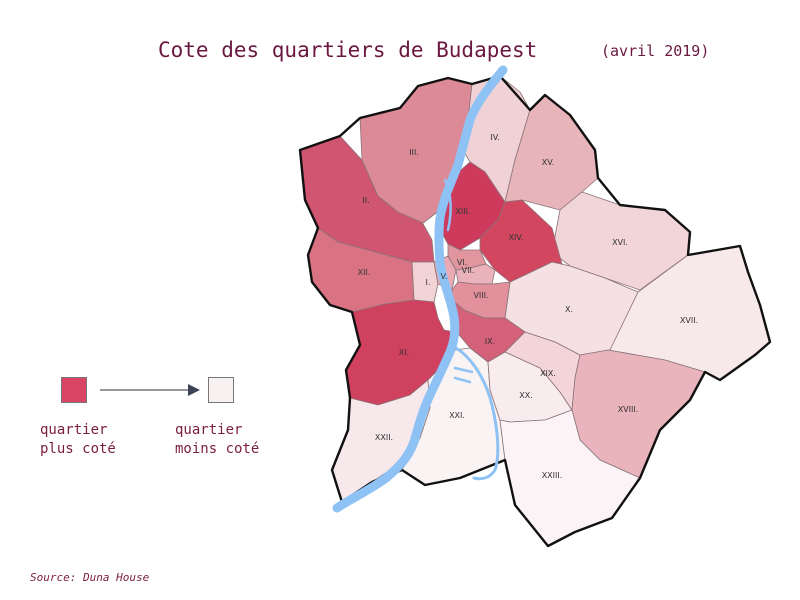 This screenshot has width=800, height=600. I want to click on legend-high-line1: quartier, so click(74, 430).